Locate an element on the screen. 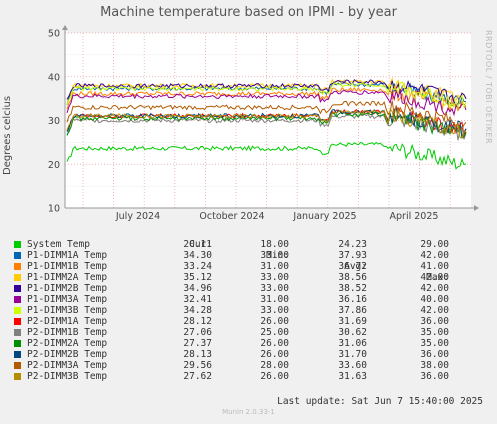  legend-row: P1-DIMM2A Temp 35.12 33.00 38.56 42.00 is located at coordinates (254, 277).